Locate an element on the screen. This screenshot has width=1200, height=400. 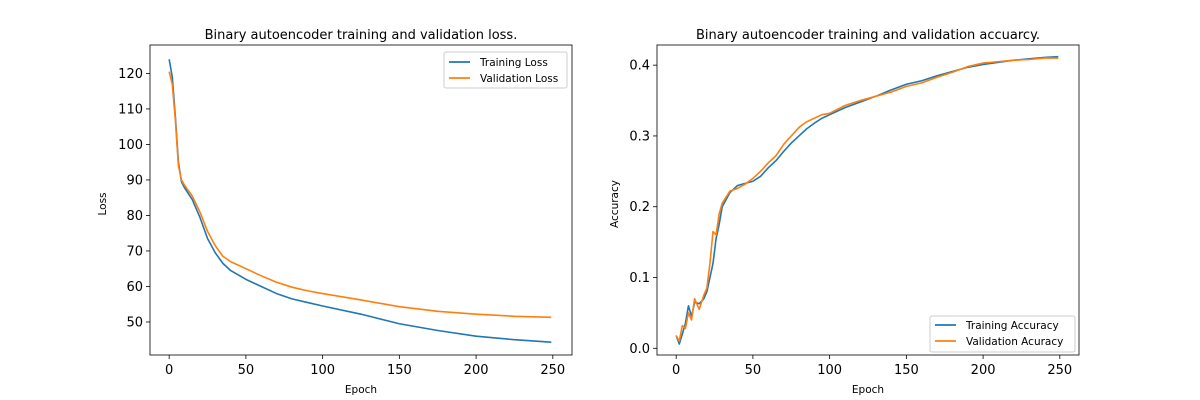
loss-x-tick-label: 50 is located at coordinates (246, 370).